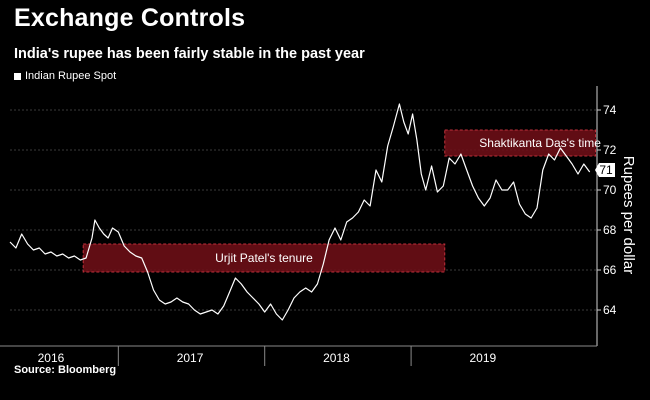  Describe the element at coordinates (628, 215) in the screenshot. I see `y-axis-label: Rupees per dollar` at that location.